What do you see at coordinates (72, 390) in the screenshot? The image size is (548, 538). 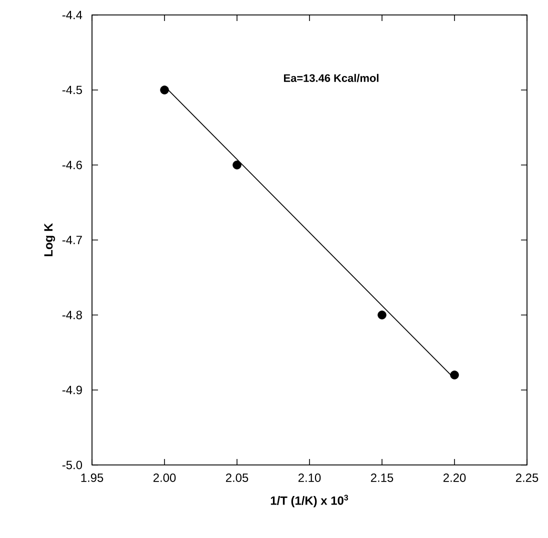 I see `y-tick-label: -4.9` at bounding box center [72, 390].